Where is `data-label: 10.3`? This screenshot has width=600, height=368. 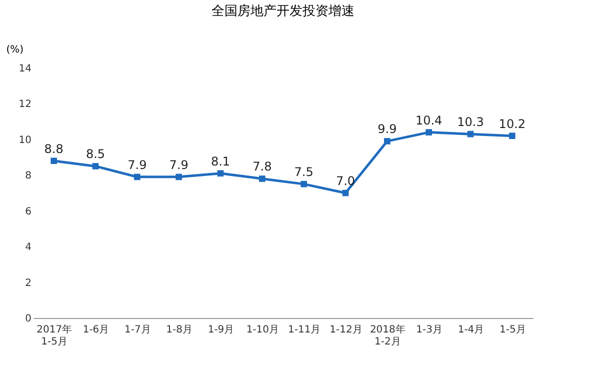 data-label: 10.3 is located at coordinates (470, 122).